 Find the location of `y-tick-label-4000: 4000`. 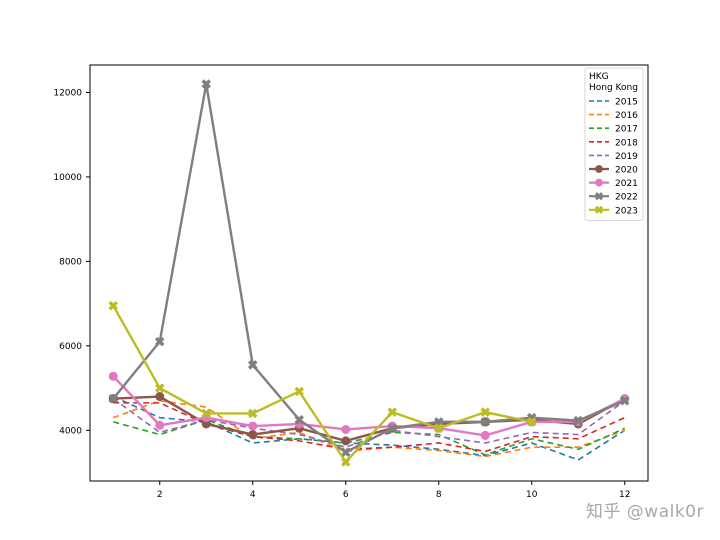

y-tick-label-4000: 4000 is located at coordinates (70, 431).